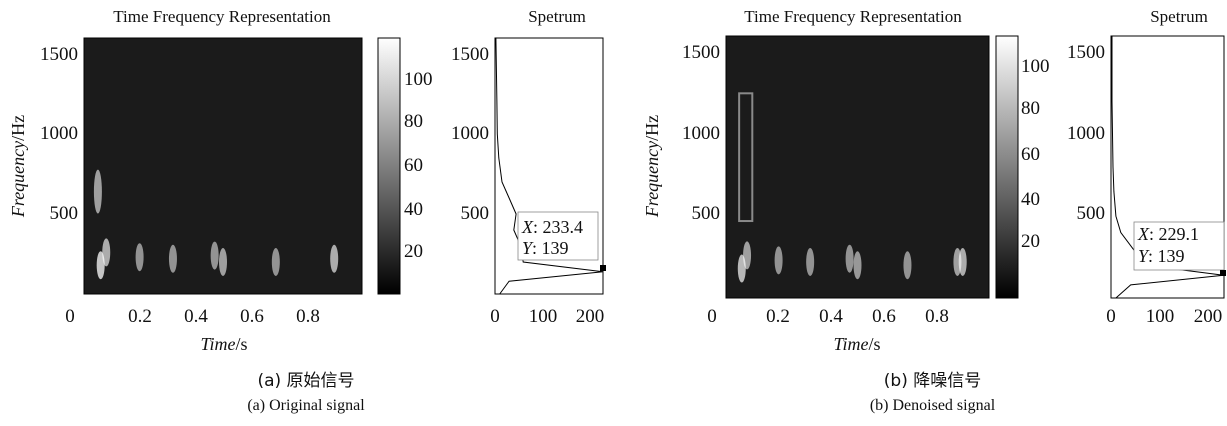 This screenshot has height=426, width=1227. What do you see at coordinates (549, 166) in the screenshot?
I see `spectrum-line` at bounding box center [549, 166].